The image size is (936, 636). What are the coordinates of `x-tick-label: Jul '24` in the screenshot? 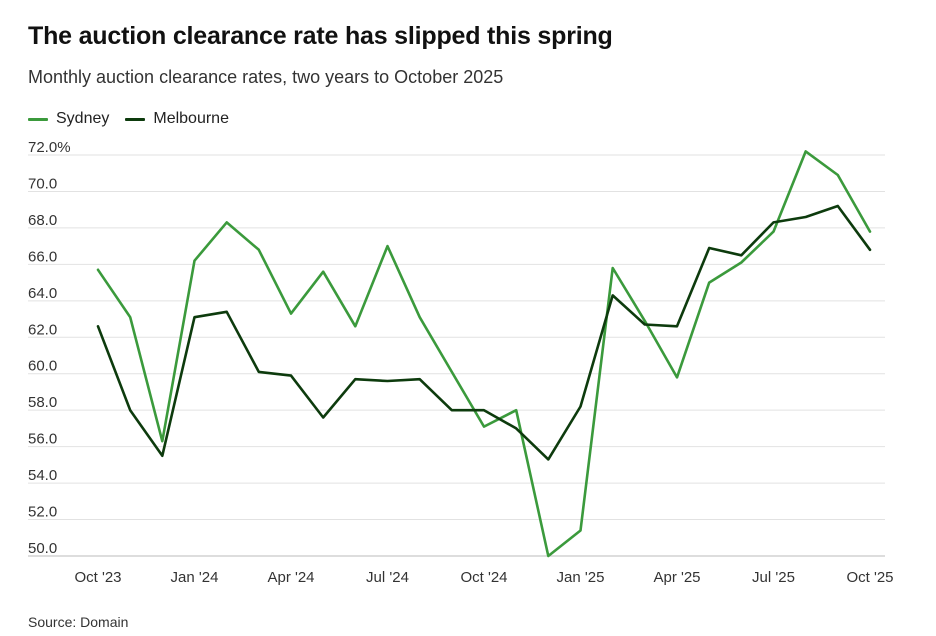 It's located at (387, 577).